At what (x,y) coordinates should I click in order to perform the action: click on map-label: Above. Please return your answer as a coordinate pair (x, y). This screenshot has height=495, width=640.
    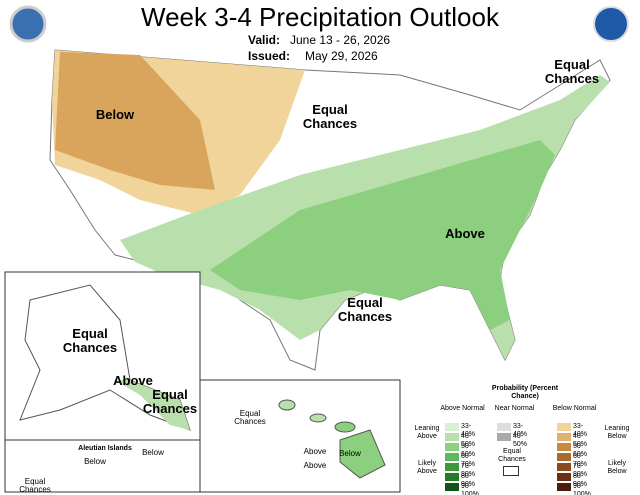
    Looking at the image, I should click on (465, 233).